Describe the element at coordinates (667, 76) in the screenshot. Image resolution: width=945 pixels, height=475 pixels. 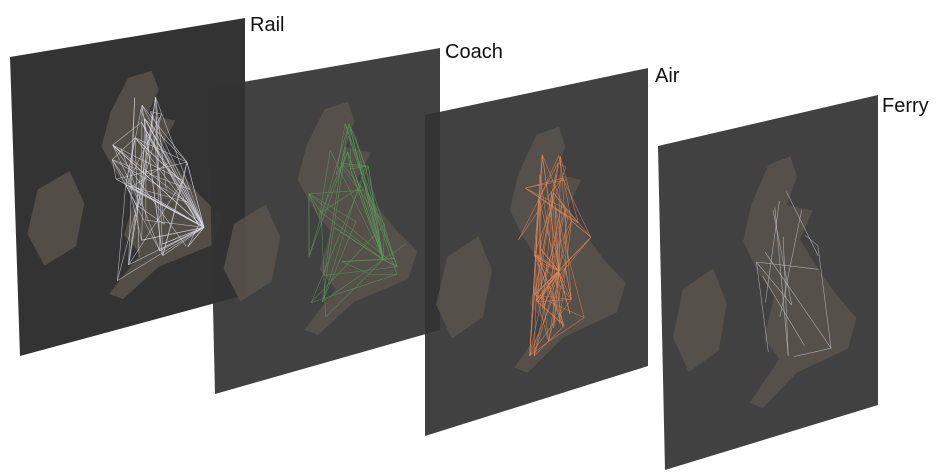
I see `layer-label: Air` at that location.